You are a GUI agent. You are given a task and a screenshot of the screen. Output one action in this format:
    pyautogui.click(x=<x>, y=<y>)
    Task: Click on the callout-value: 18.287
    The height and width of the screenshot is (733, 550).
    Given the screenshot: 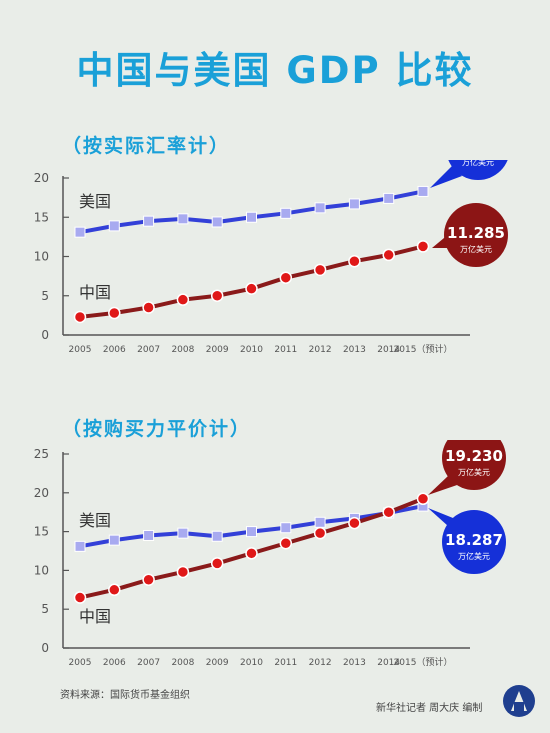 What is the action you would take?
    pyautogui.click(x=474, y=540)
    